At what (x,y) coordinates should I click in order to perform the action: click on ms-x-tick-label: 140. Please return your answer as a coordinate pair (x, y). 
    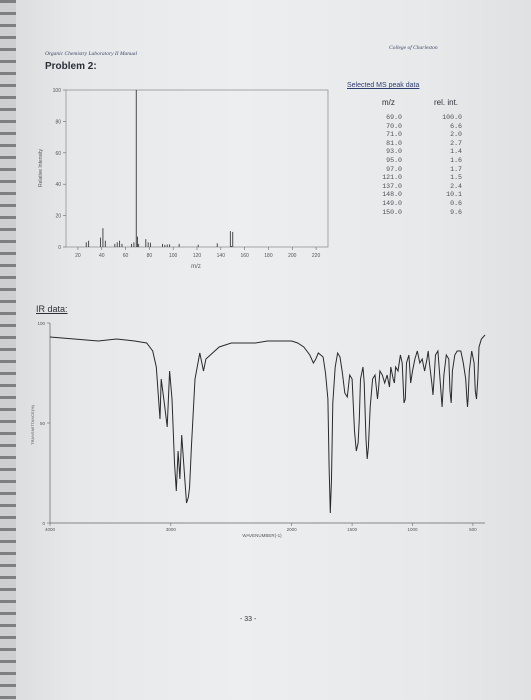
    Looking at the image, I should click on (221, 256).